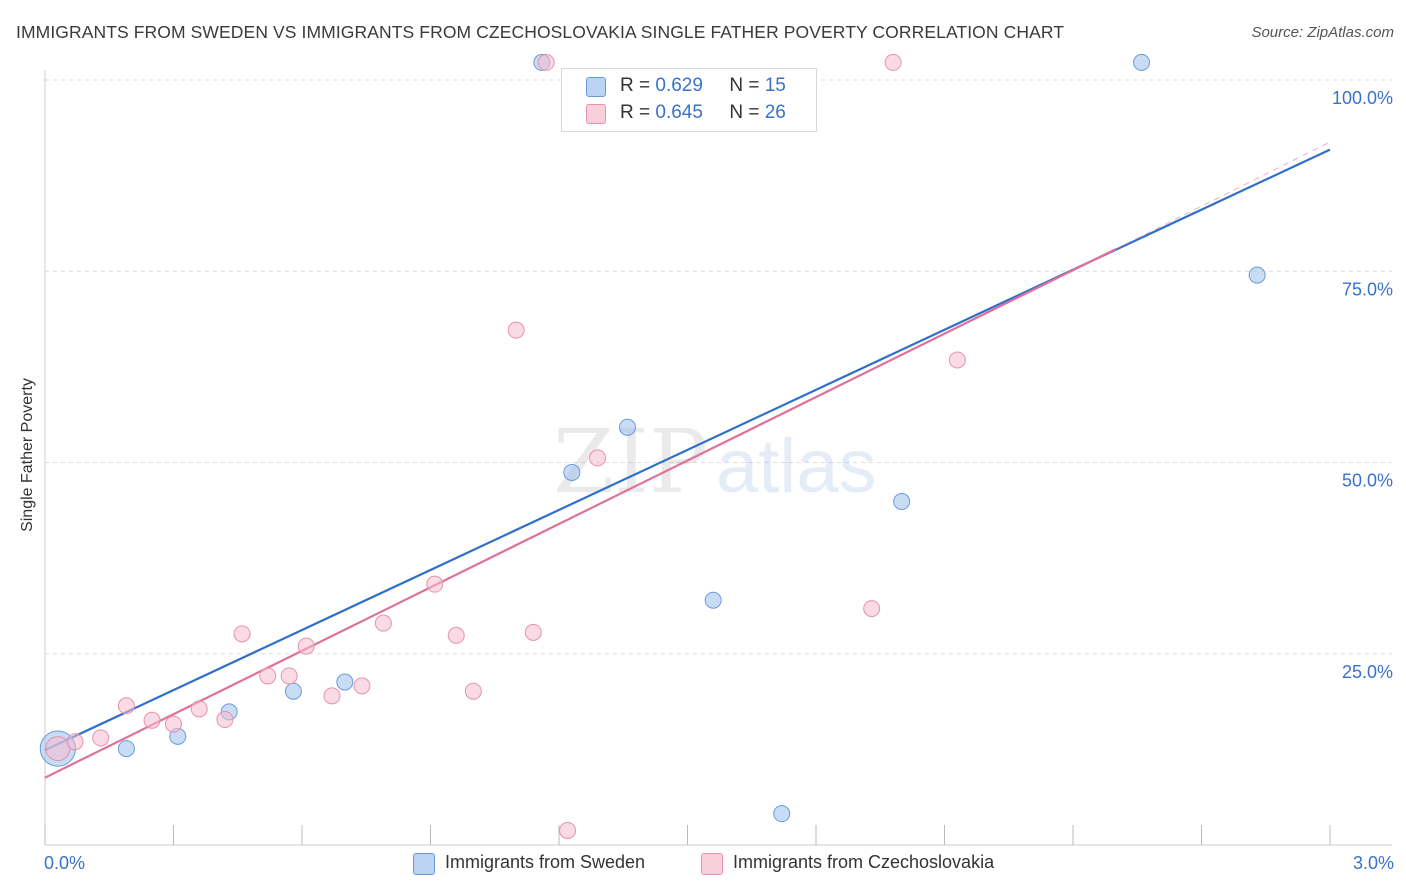 This screenshot has height=892, width=1406. What do you see at coordinates (679, 85) in the screenshot?
I see `legend-r-value-sweden: 0.629` at bounding box center [679, 85].